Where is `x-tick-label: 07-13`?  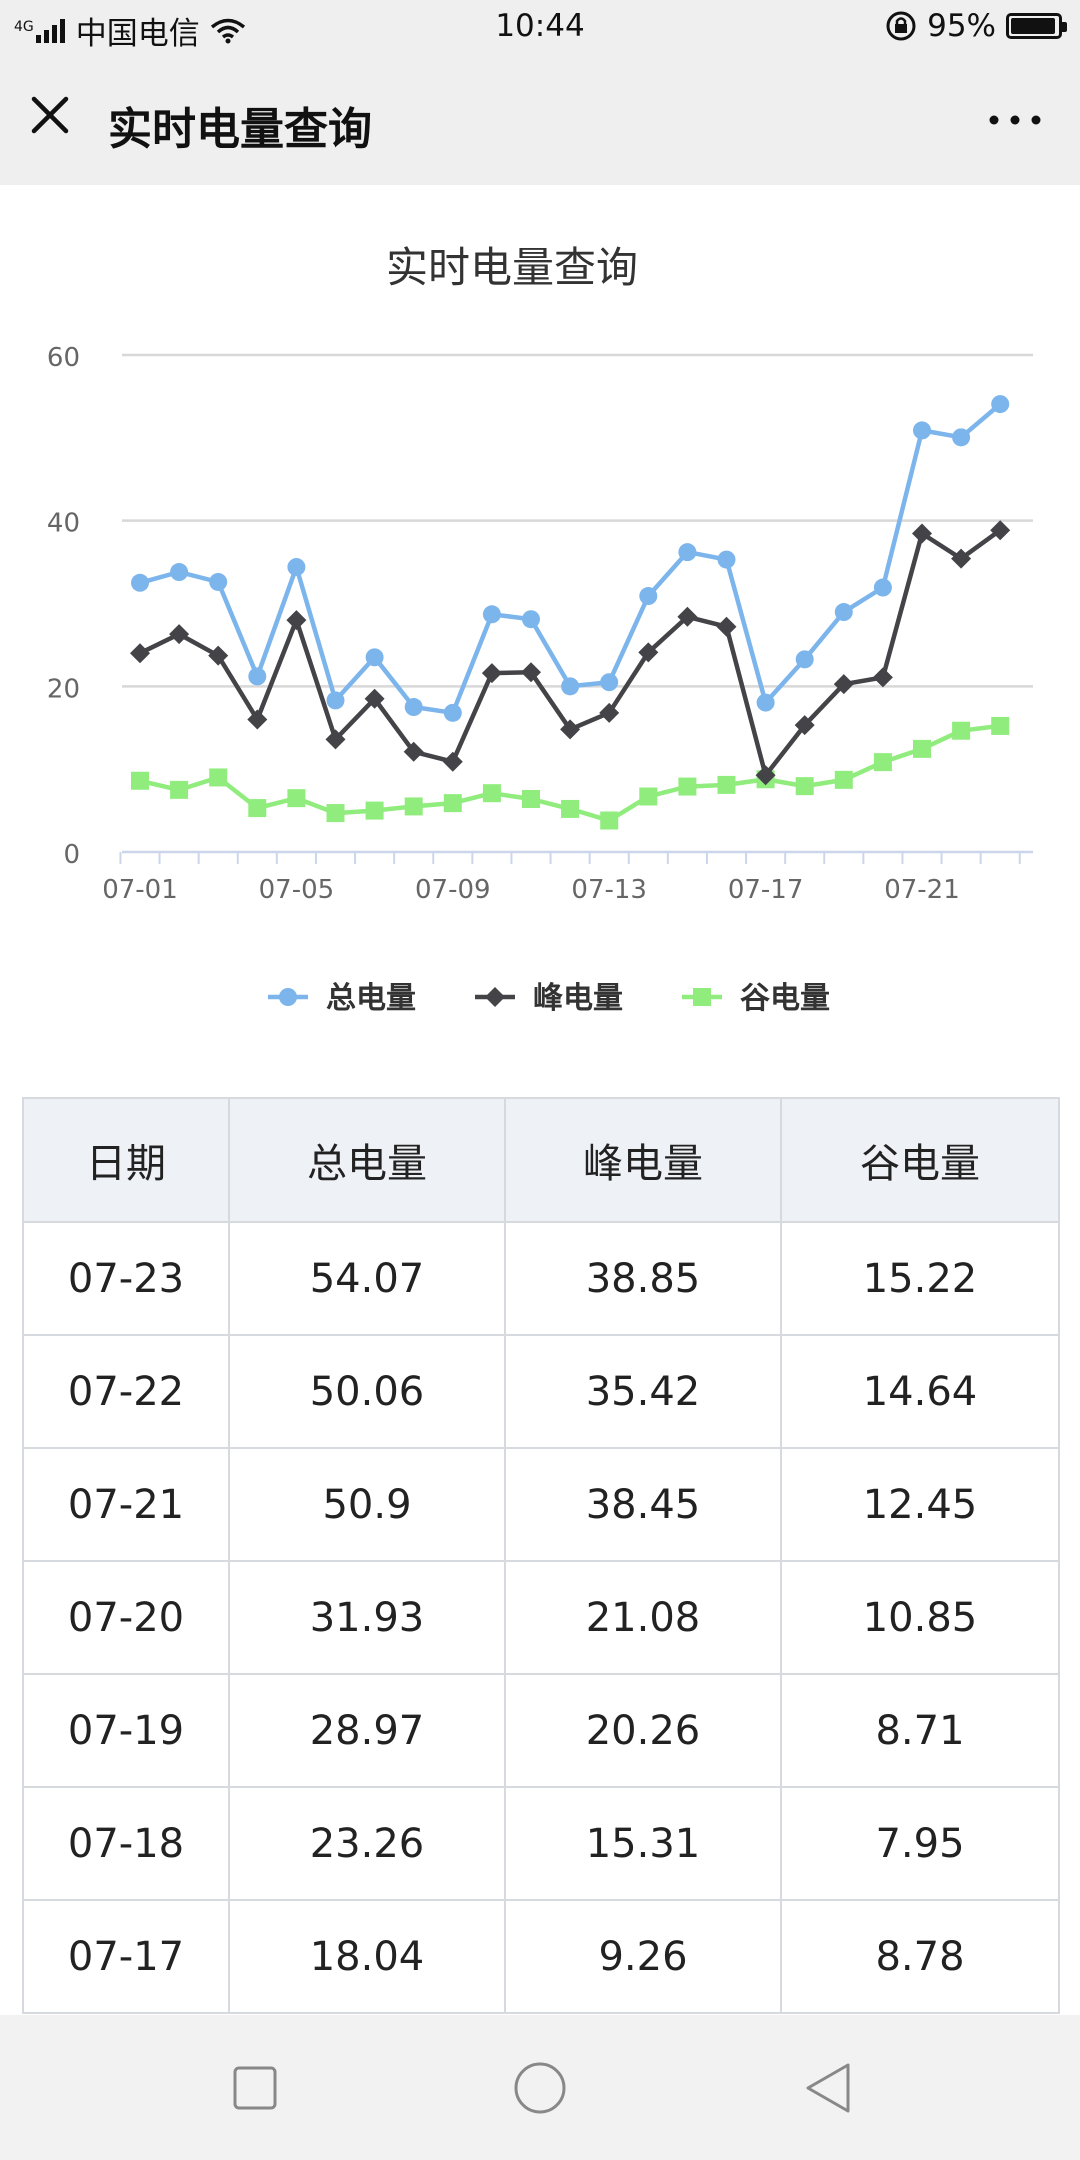
x-tick-label: 07-13 is located at coordinates (609, 890).